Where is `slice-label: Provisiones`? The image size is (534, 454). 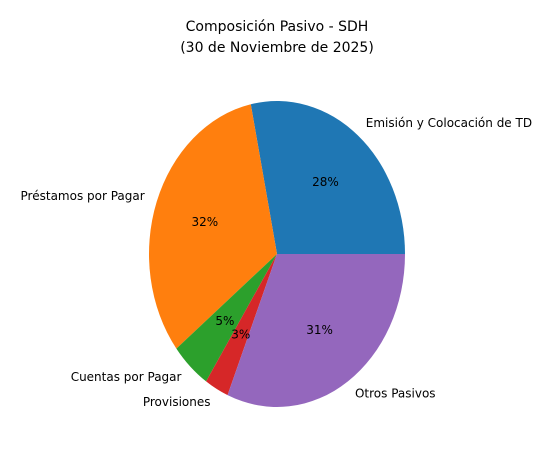
slice-label: Provisiones is located at coordinates (177, 402).